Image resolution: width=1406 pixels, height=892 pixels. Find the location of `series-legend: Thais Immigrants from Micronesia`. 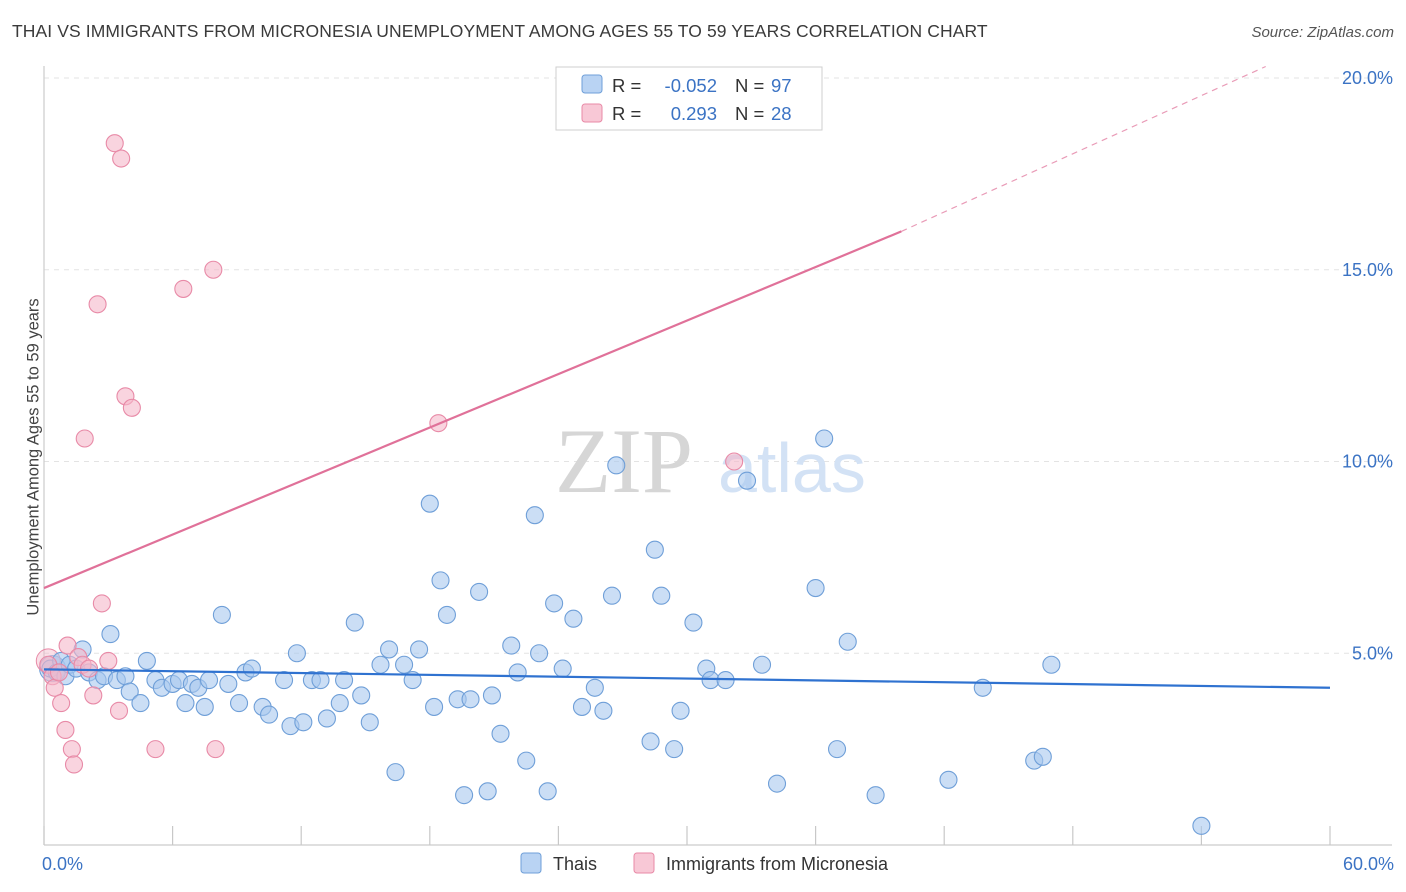

series-legend: Thais Immigrants from Micronesia is located at coordinates (704, 863).